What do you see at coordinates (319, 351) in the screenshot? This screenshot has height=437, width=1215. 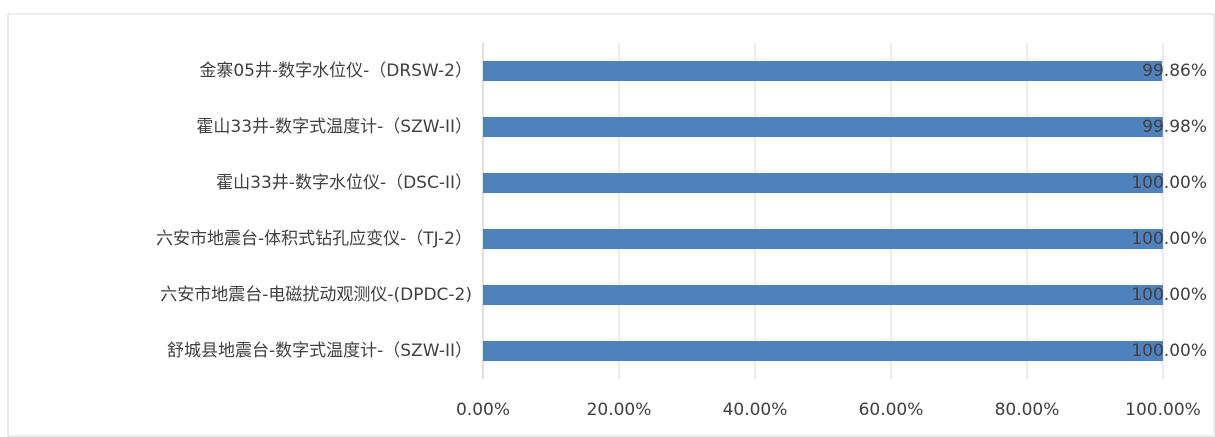 I see `y-tick-label: 舒城县地震台-数字式温度计-（SZW-II）` at bounding box center [319, 351].